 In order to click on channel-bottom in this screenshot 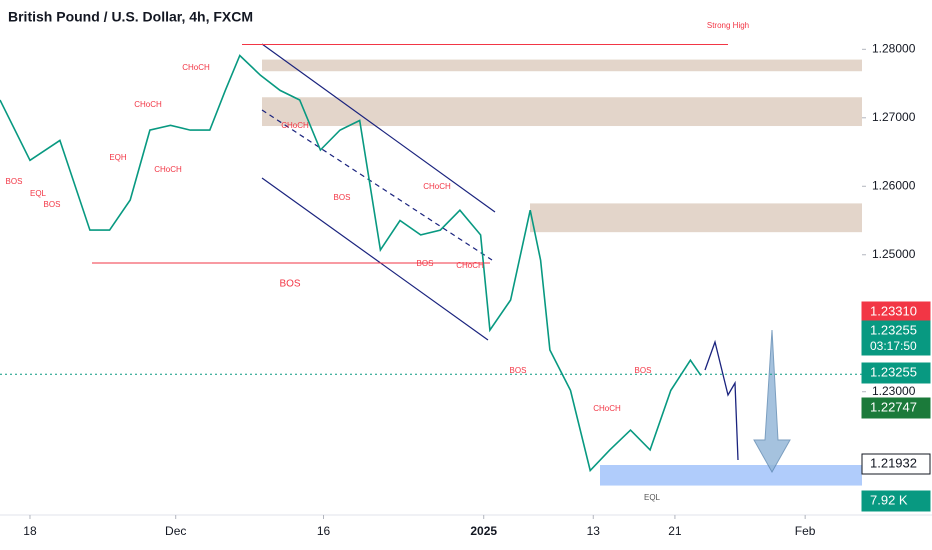, I will do `click(375, 259)`.